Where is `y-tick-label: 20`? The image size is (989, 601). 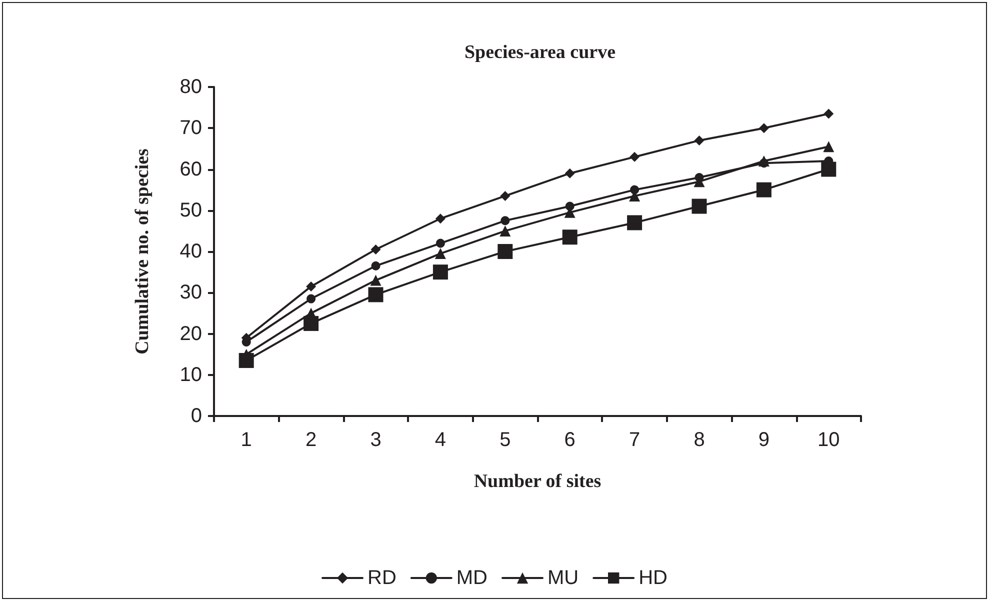 y-tick-label: 20 is located at coordinates (191, 333).